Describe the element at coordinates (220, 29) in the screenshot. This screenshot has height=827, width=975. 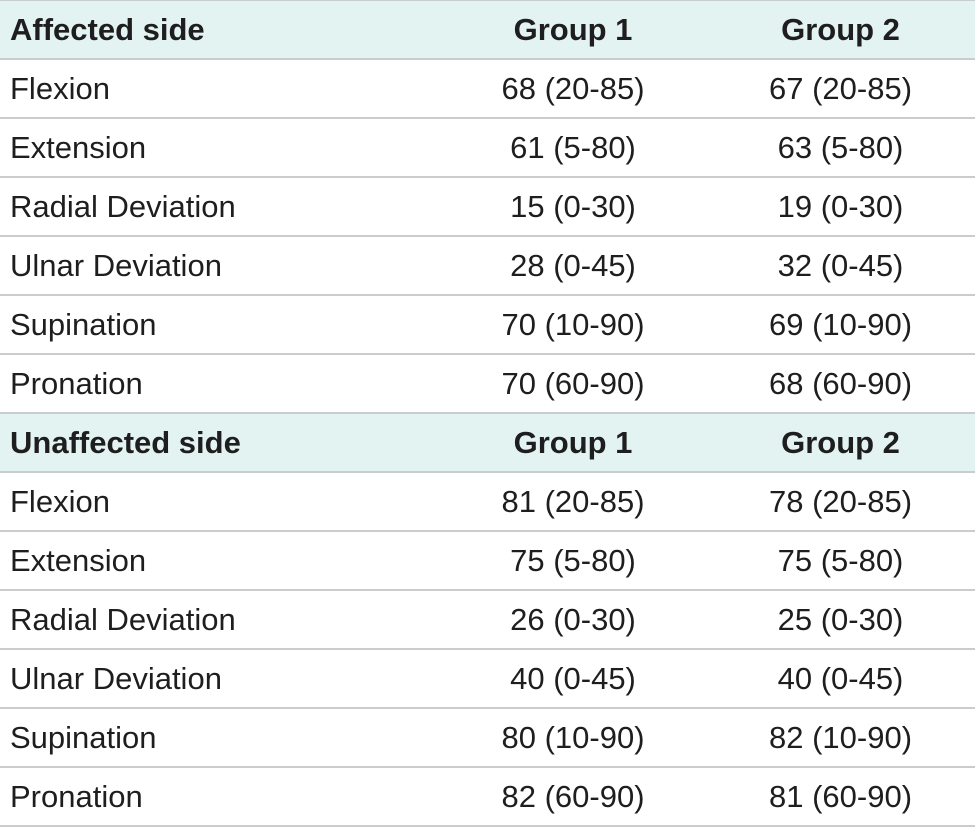
I see `section-title: Affected side` at that location.